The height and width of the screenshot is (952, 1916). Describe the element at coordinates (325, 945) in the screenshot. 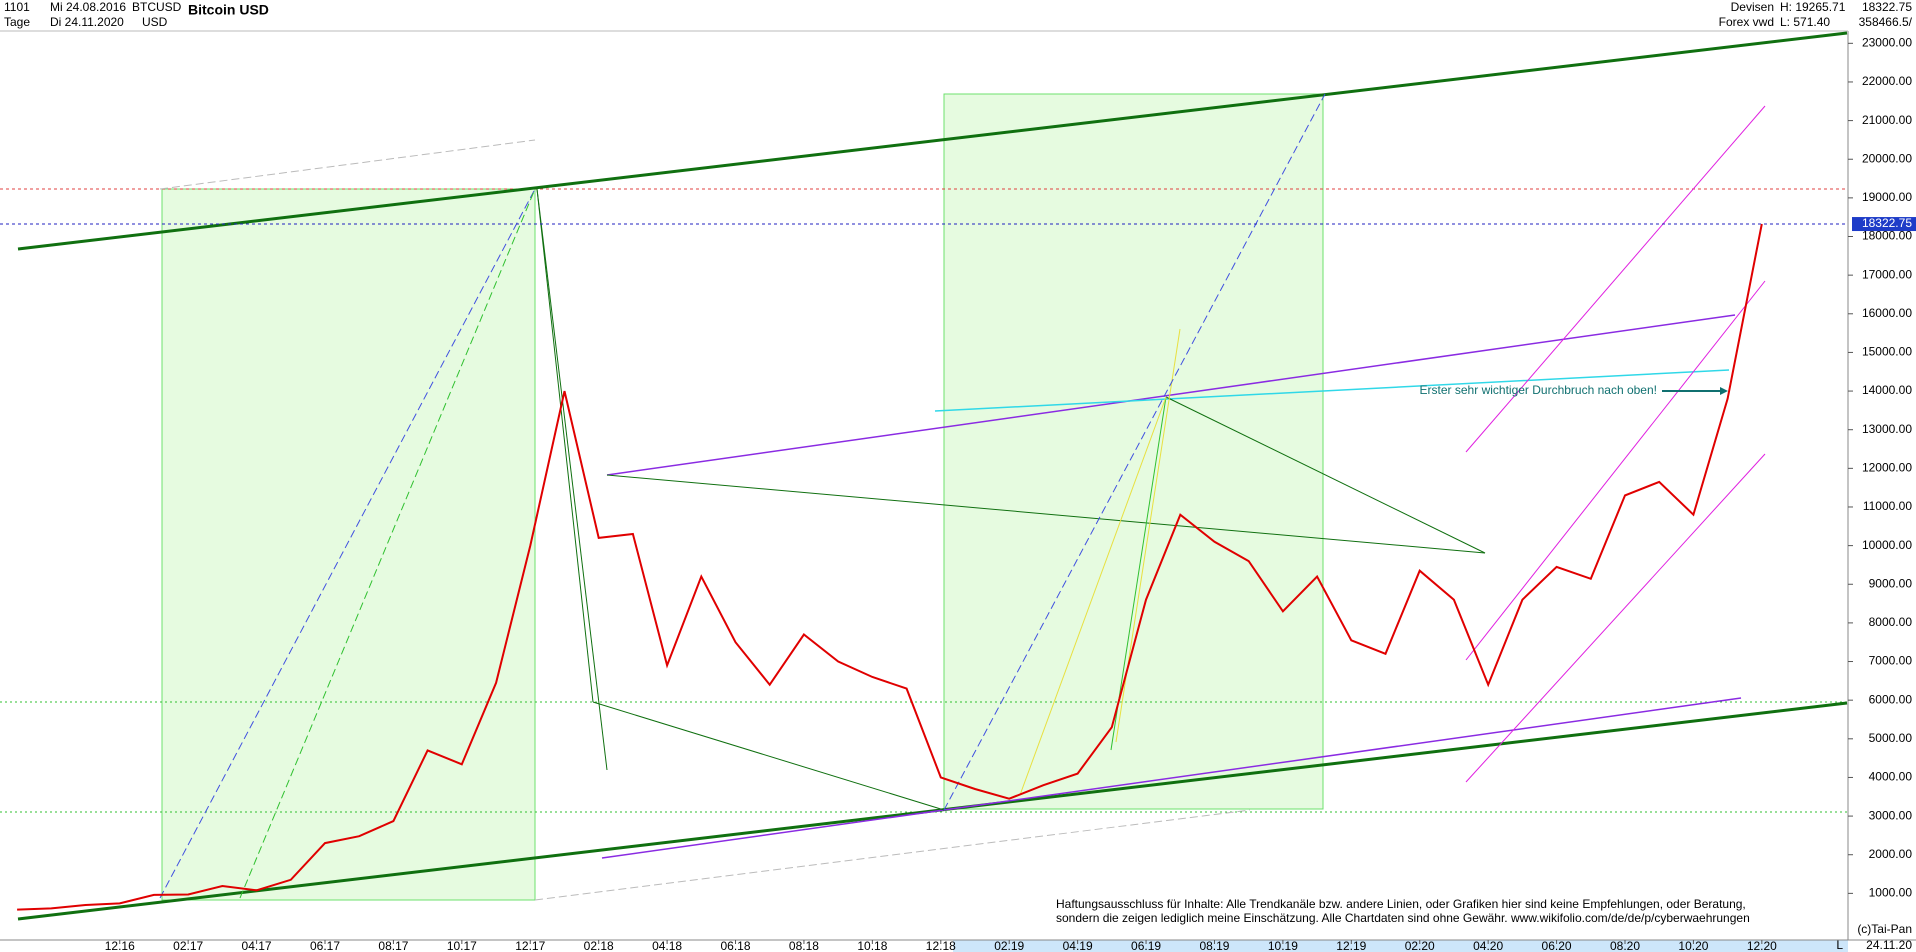

I see `x-tick-label: 06.17` at that location.